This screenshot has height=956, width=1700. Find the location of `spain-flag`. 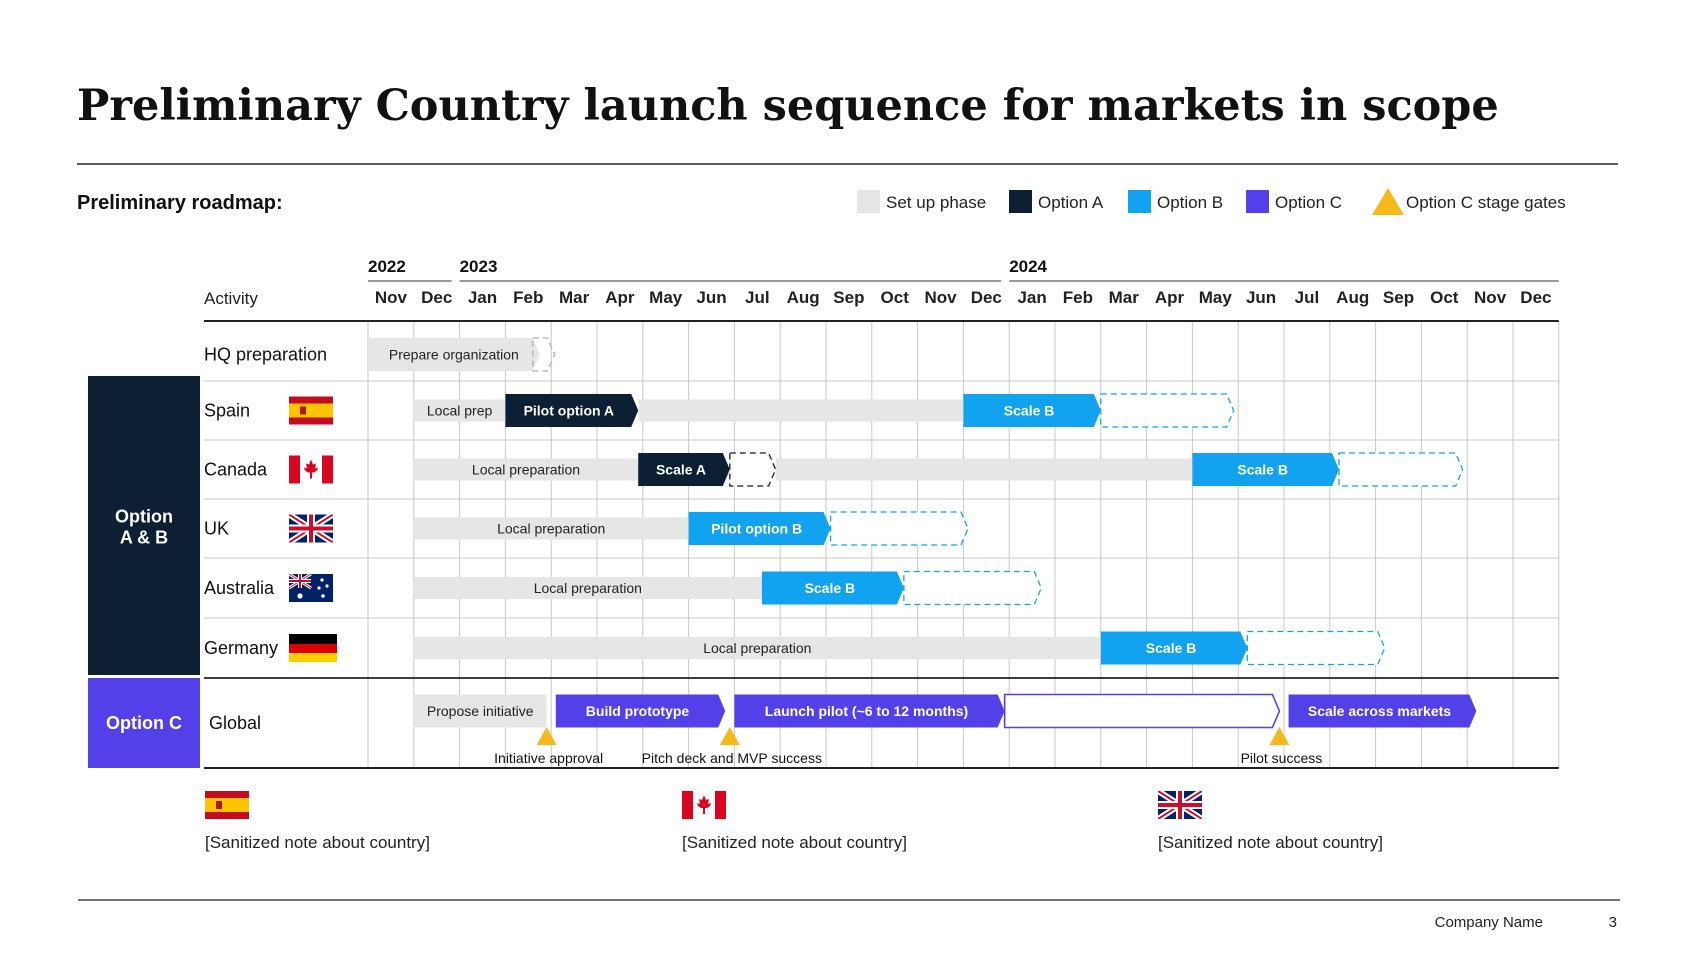

spain-flag is located at coordinates (311, 410).